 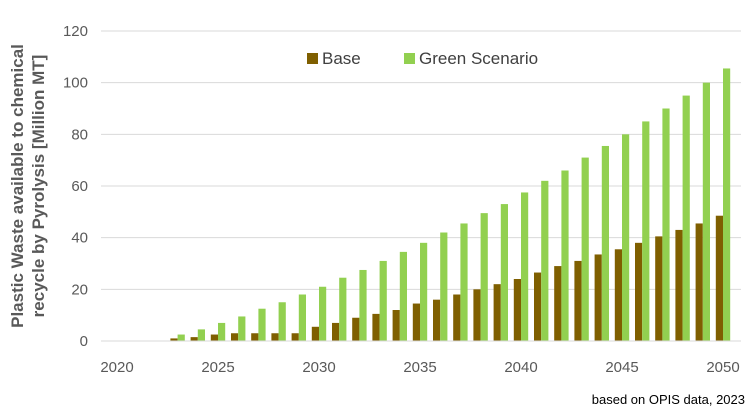 I want to click on y-tick-label: 0, so click(x=84, y=341).